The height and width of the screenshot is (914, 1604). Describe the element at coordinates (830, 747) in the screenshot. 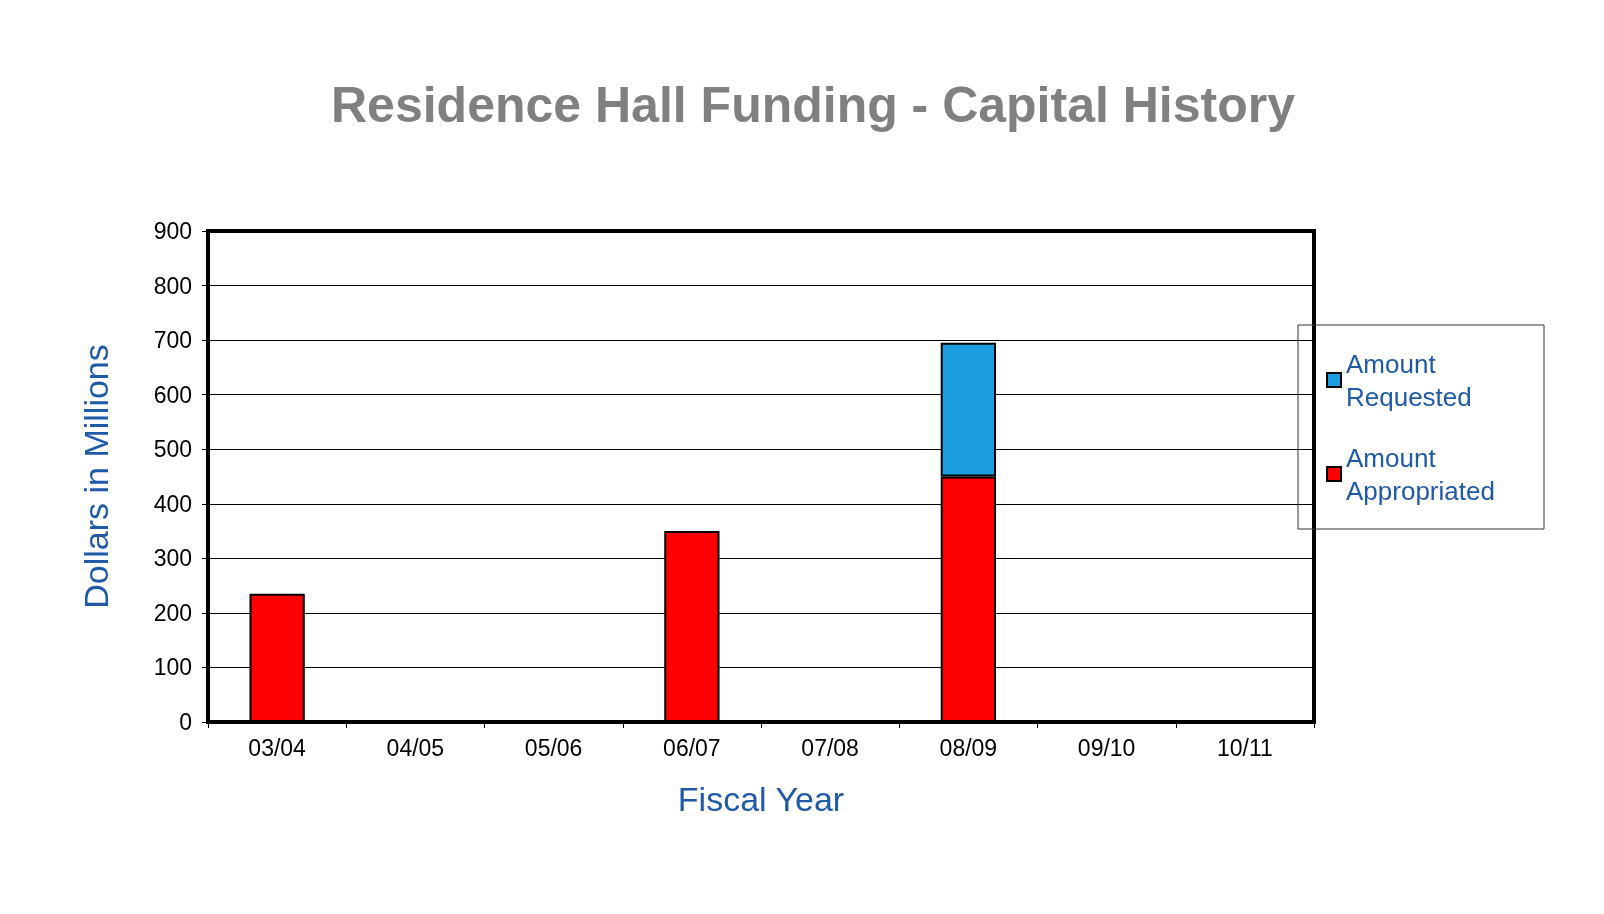

I see `x-tick-label: 07/08` at that location.